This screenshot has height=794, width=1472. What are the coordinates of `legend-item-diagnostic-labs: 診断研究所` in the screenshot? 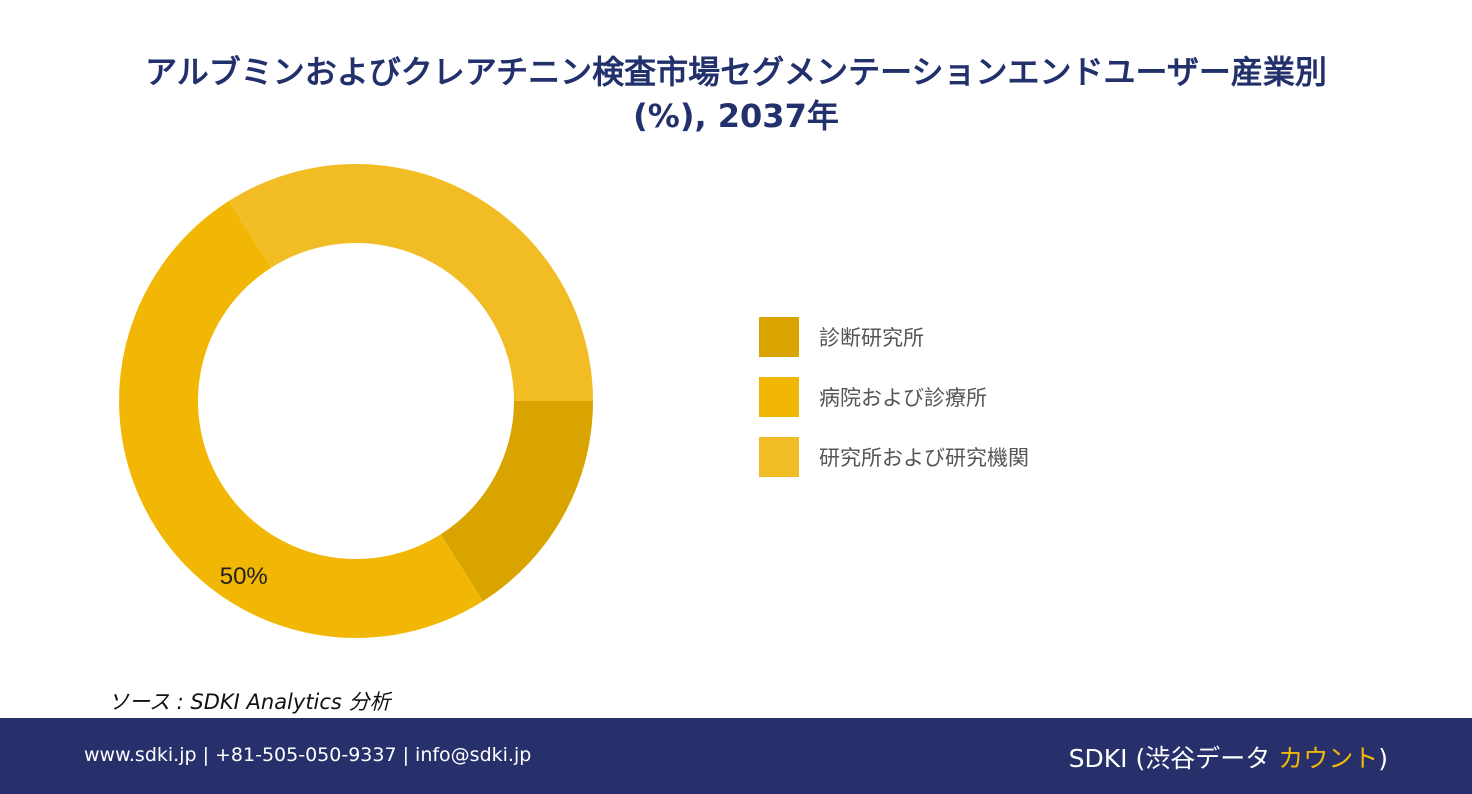 It's located at (894, 337).